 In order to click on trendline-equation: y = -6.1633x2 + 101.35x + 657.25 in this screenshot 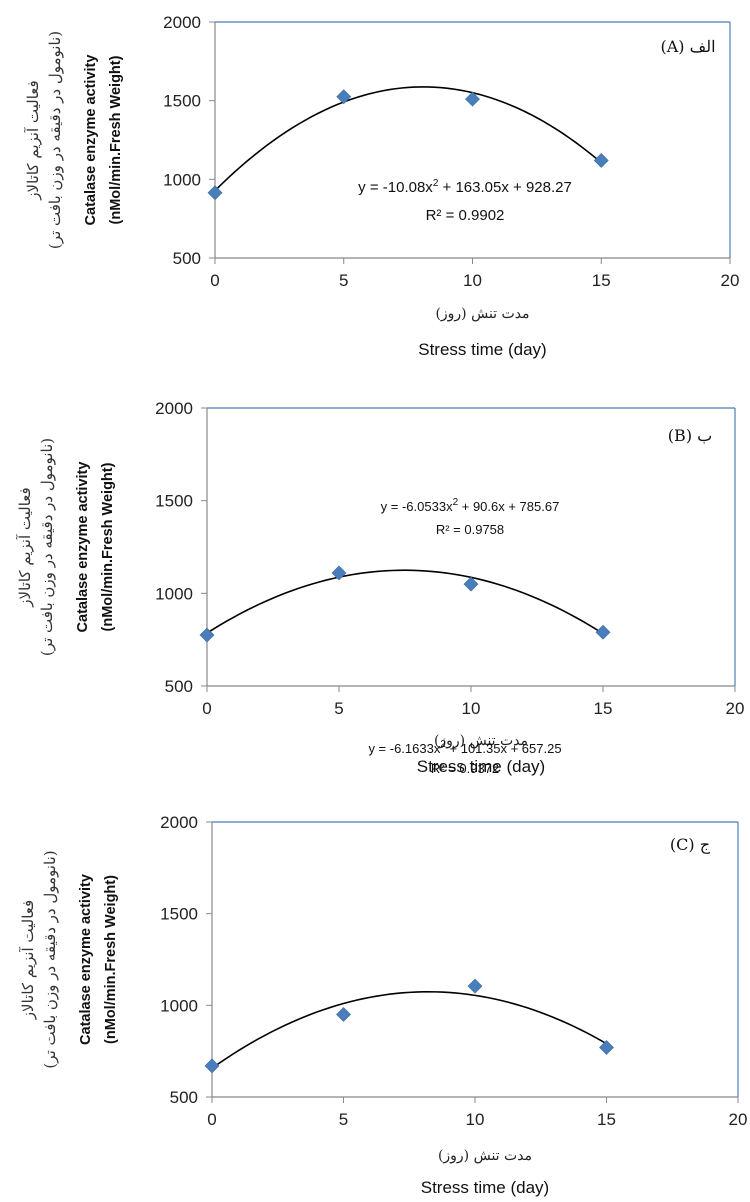, I will do `click(464, 747)`.